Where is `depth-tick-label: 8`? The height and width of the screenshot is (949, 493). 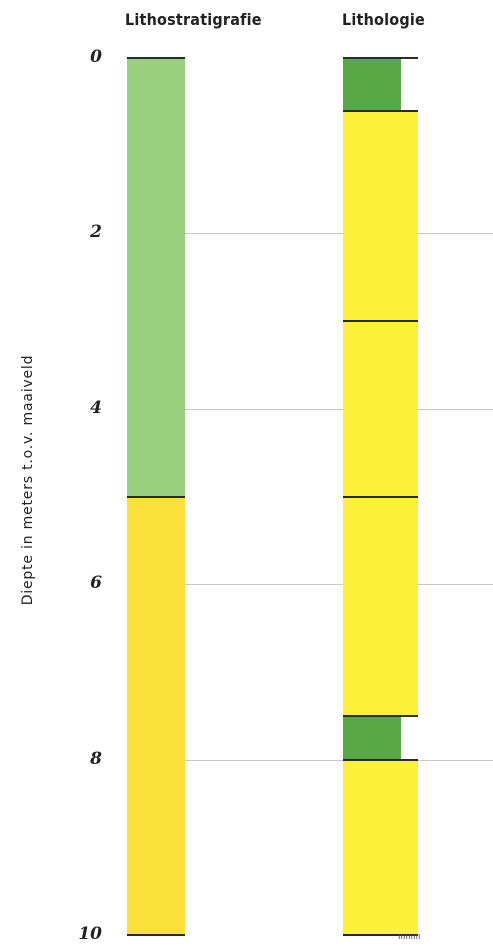 depth-tick-label: 8 is located at coordinates (96, 759).